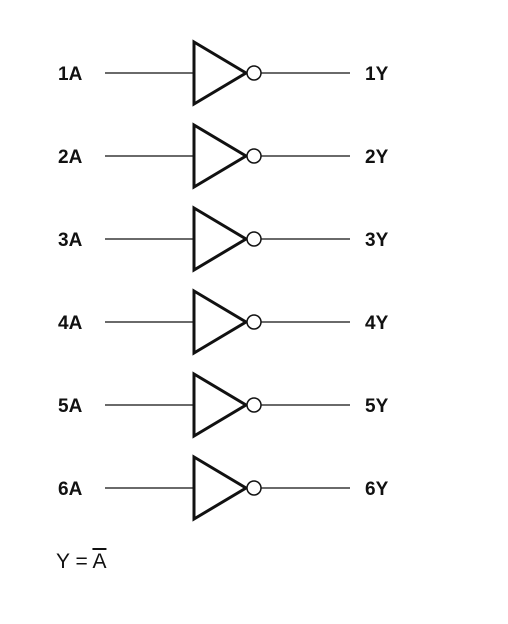 The width and height of the screenshot is (508, 624). Describe the element at coordinates (63, 561) in the screenshot. I see `equation-output: Y` at that location.